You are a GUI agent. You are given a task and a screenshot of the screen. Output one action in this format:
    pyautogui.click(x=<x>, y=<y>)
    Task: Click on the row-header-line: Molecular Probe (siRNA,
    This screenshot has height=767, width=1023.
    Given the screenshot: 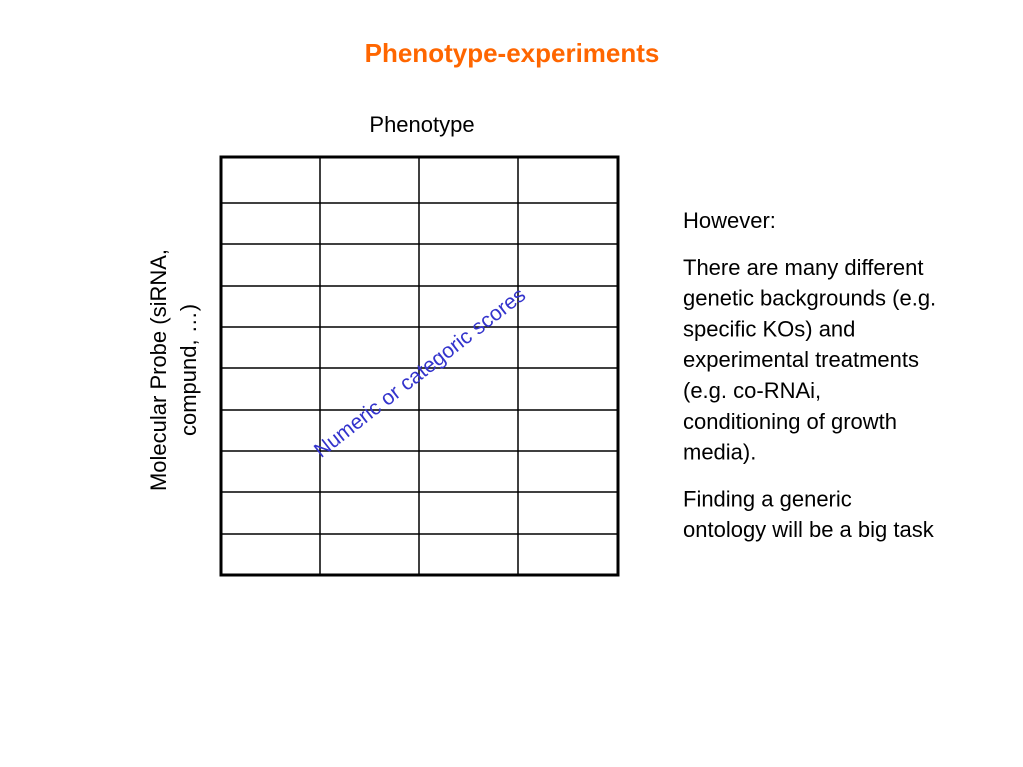 What is the action you would take?
    pyautogui.click(x=158, y=370)
    